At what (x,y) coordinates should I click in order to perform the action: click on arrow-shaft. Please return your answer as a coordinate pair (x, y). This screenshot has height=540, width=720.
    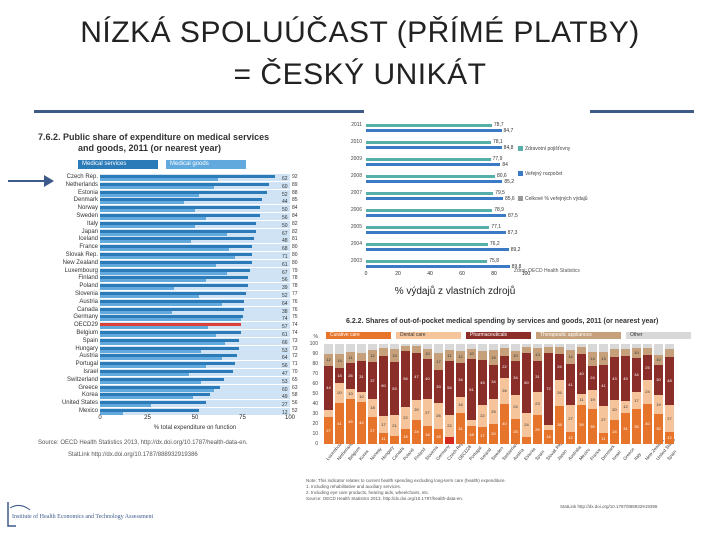
    Looking at the image, I should click on (27, 181).